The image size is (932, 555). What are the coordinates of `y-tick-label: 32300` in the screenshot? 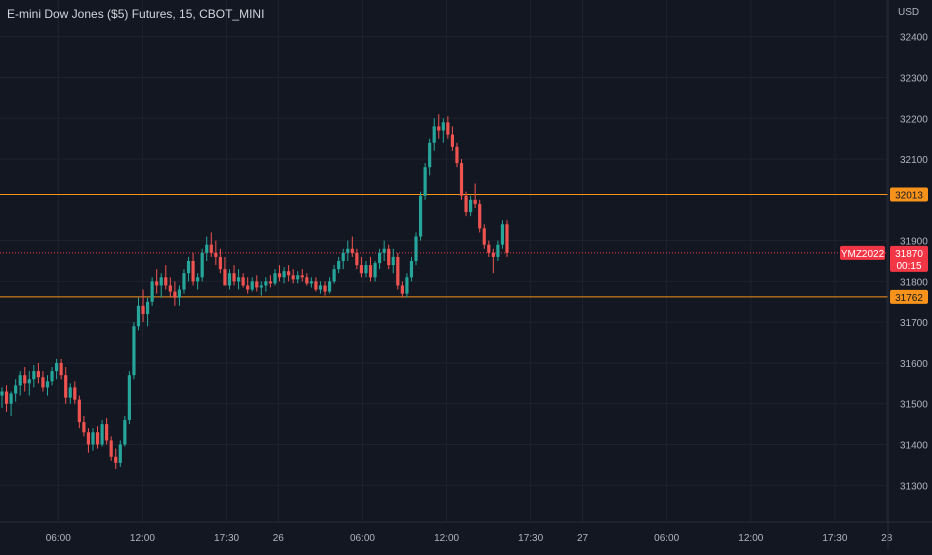 It's located at (914, 78).